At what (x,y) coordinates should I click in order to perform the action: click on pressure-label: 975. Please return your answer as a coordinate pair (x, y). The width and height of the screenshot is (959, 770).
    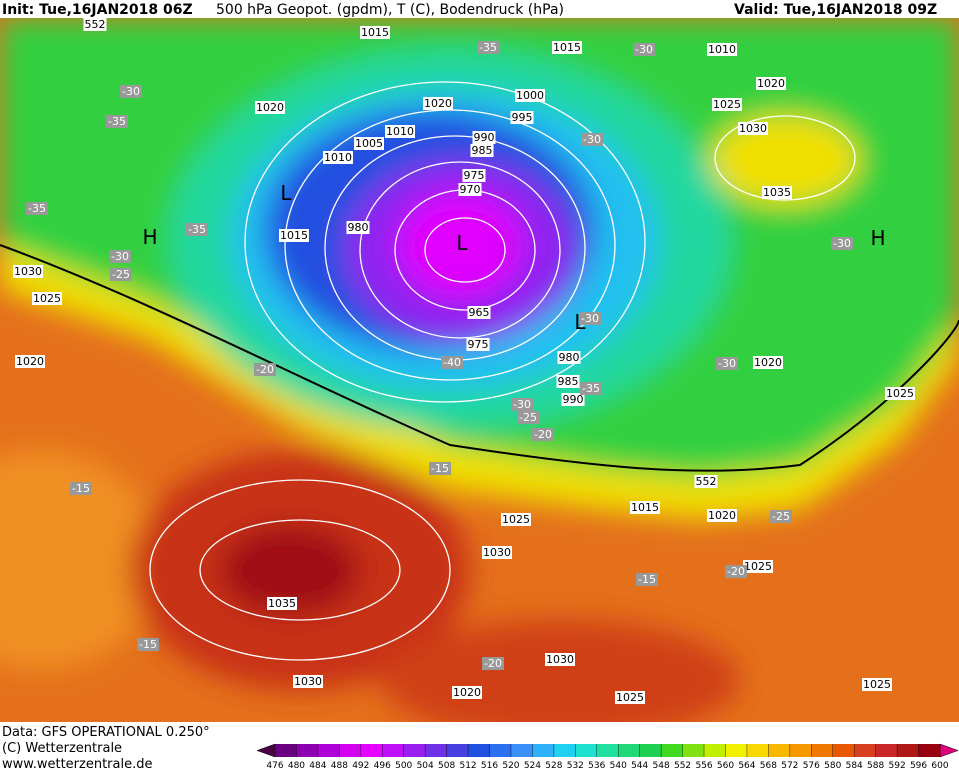
    Looking at the image, I should click on (474, 175).